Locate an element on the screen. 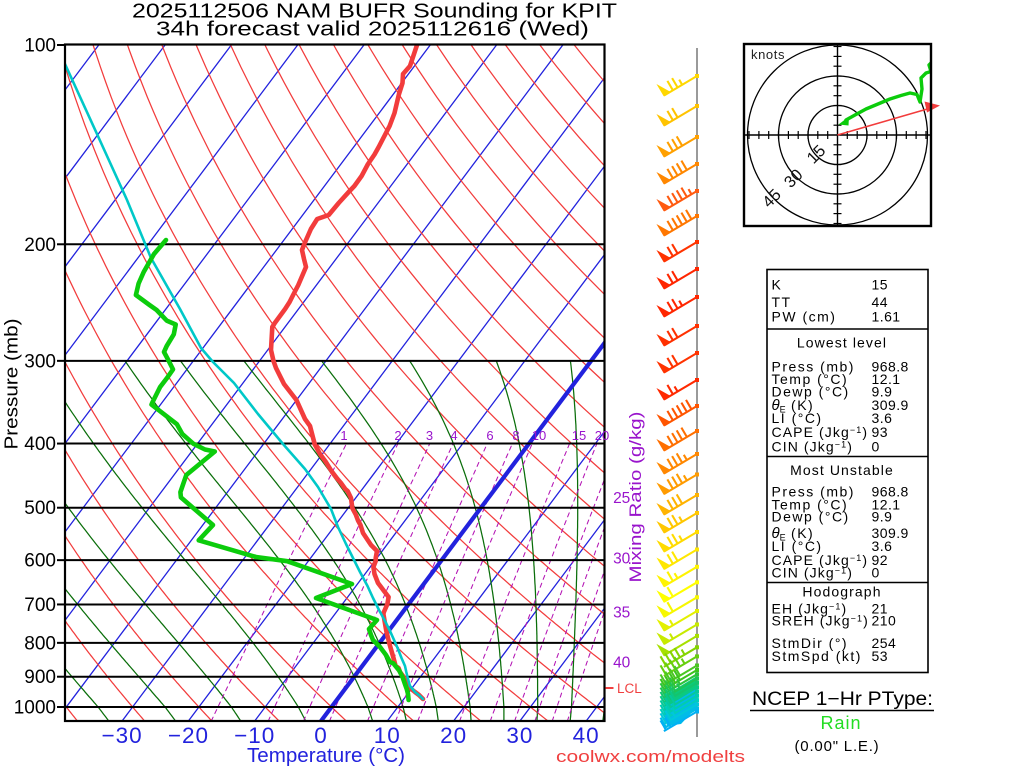 Image resolution: width=1024 pixels, height=768 pixels. svg-text: 21 is located at coordinates (880, 609).